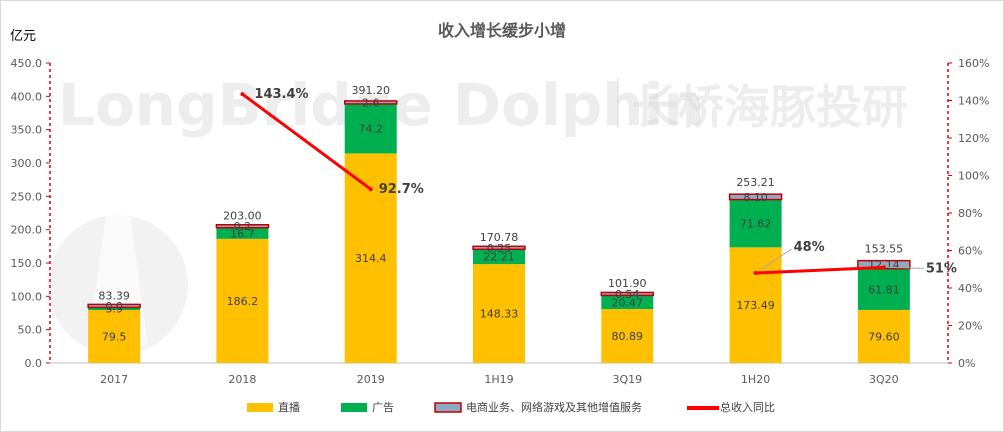 The height and width of the screenshot is (432, 1004). I want to click on right-axis-tick-label: 40%, so click(970, 288).